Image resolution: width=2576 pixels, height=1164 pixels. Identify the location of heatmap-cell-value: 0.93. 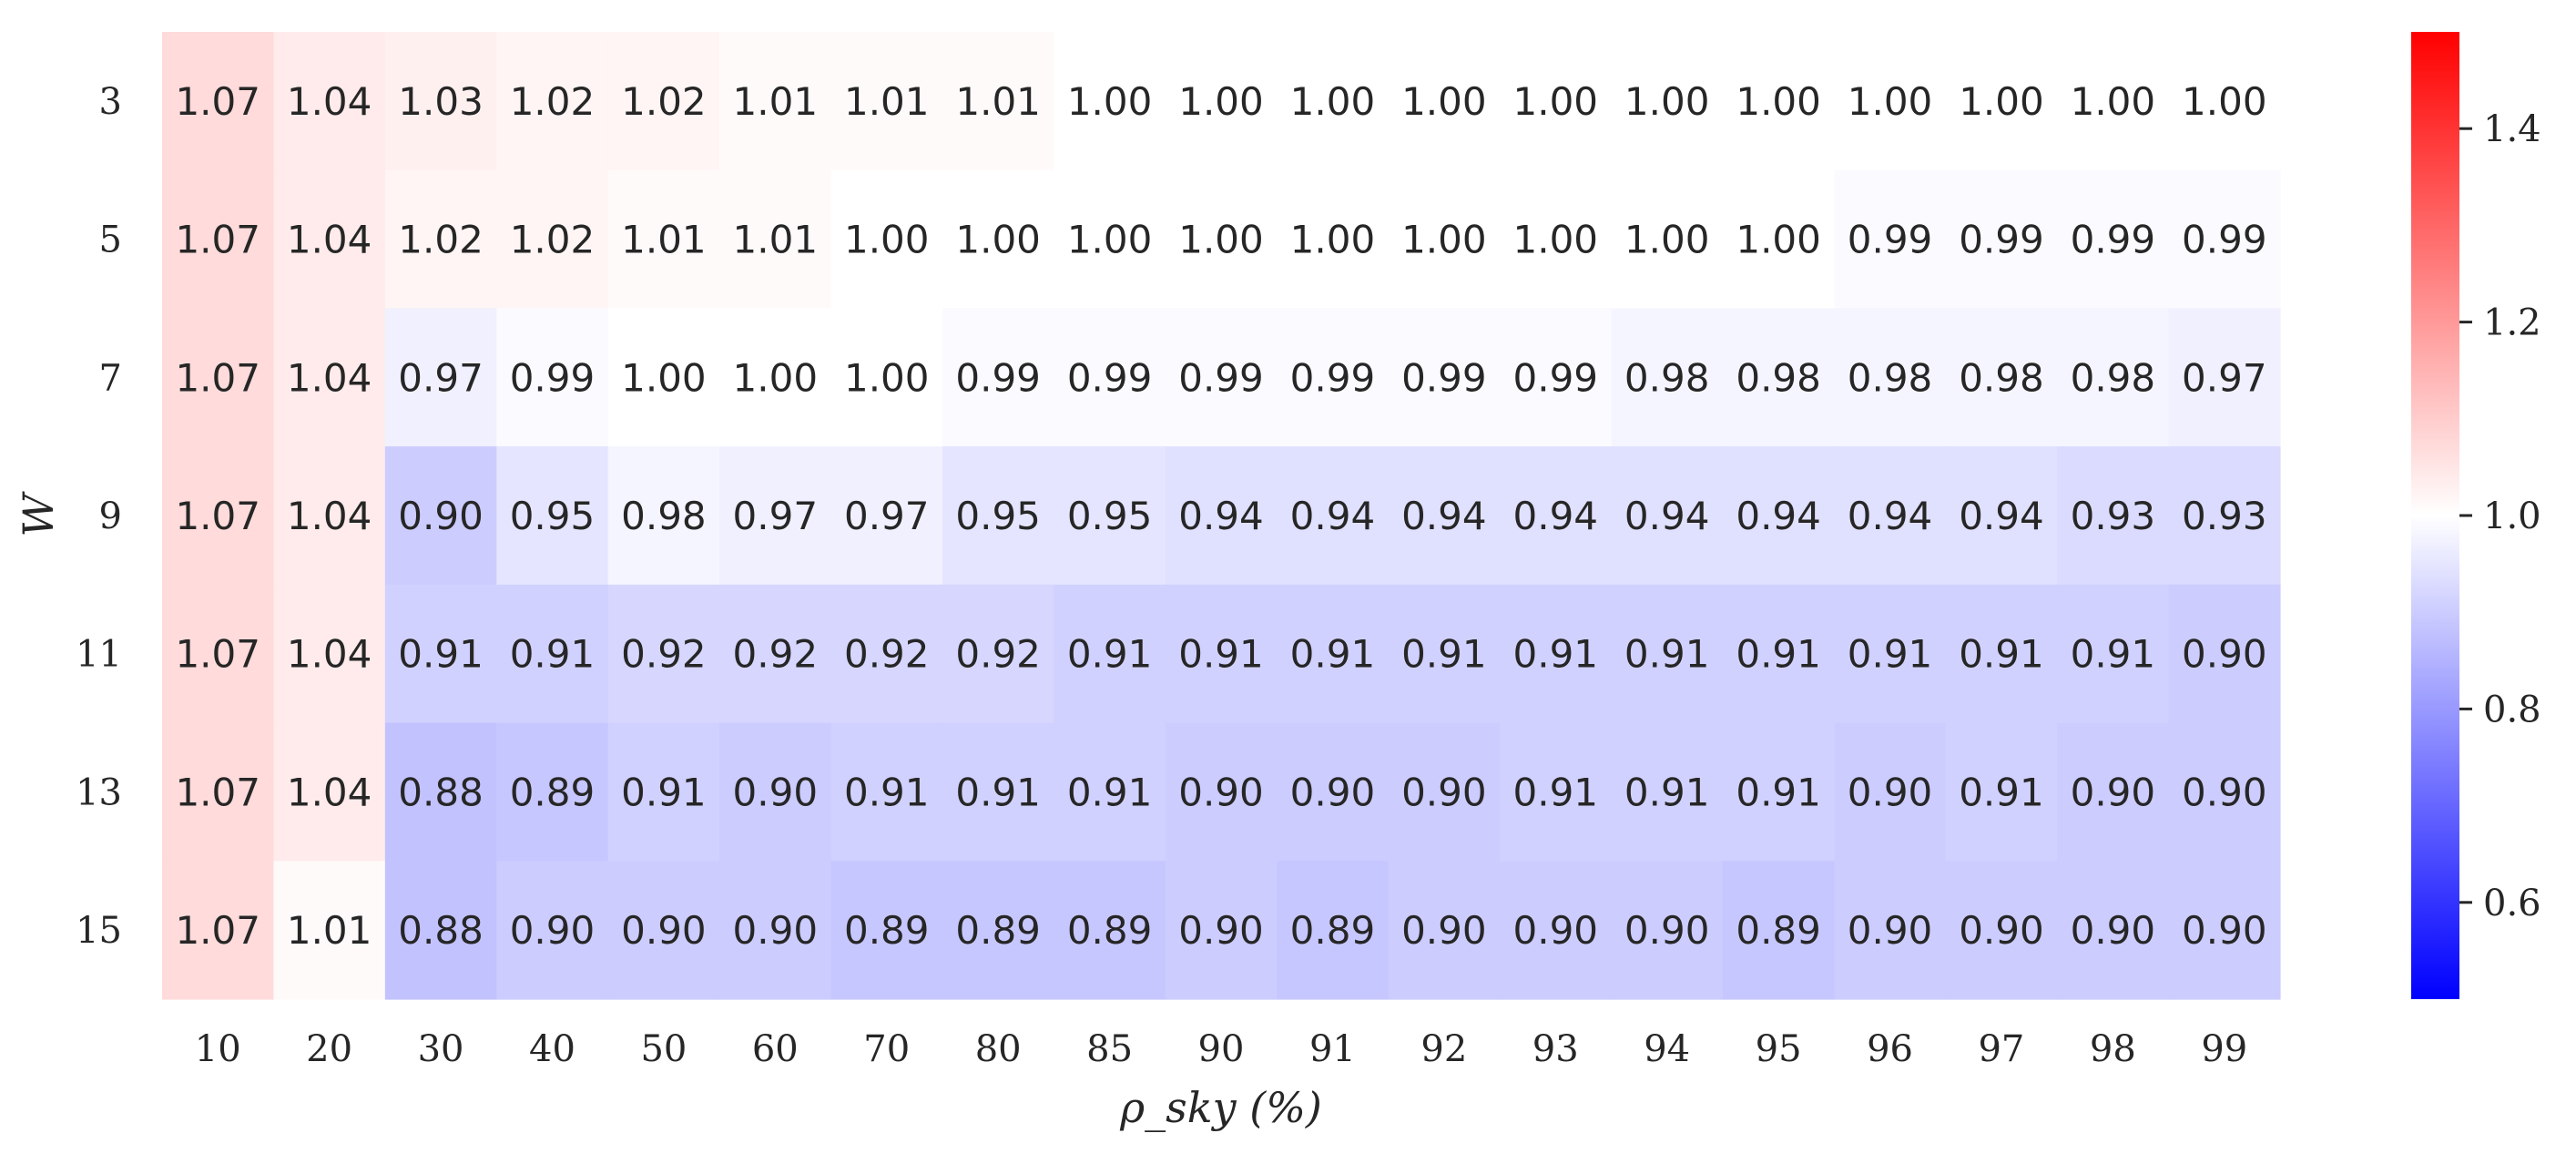
(2224, 516).